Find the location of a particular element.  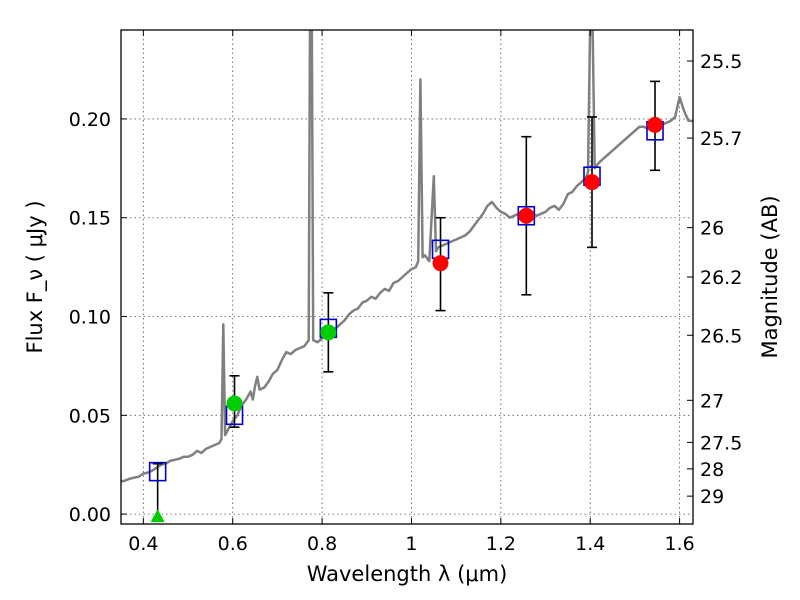

magnitude-tick-label: 28 is located at coordinates (712, 470).